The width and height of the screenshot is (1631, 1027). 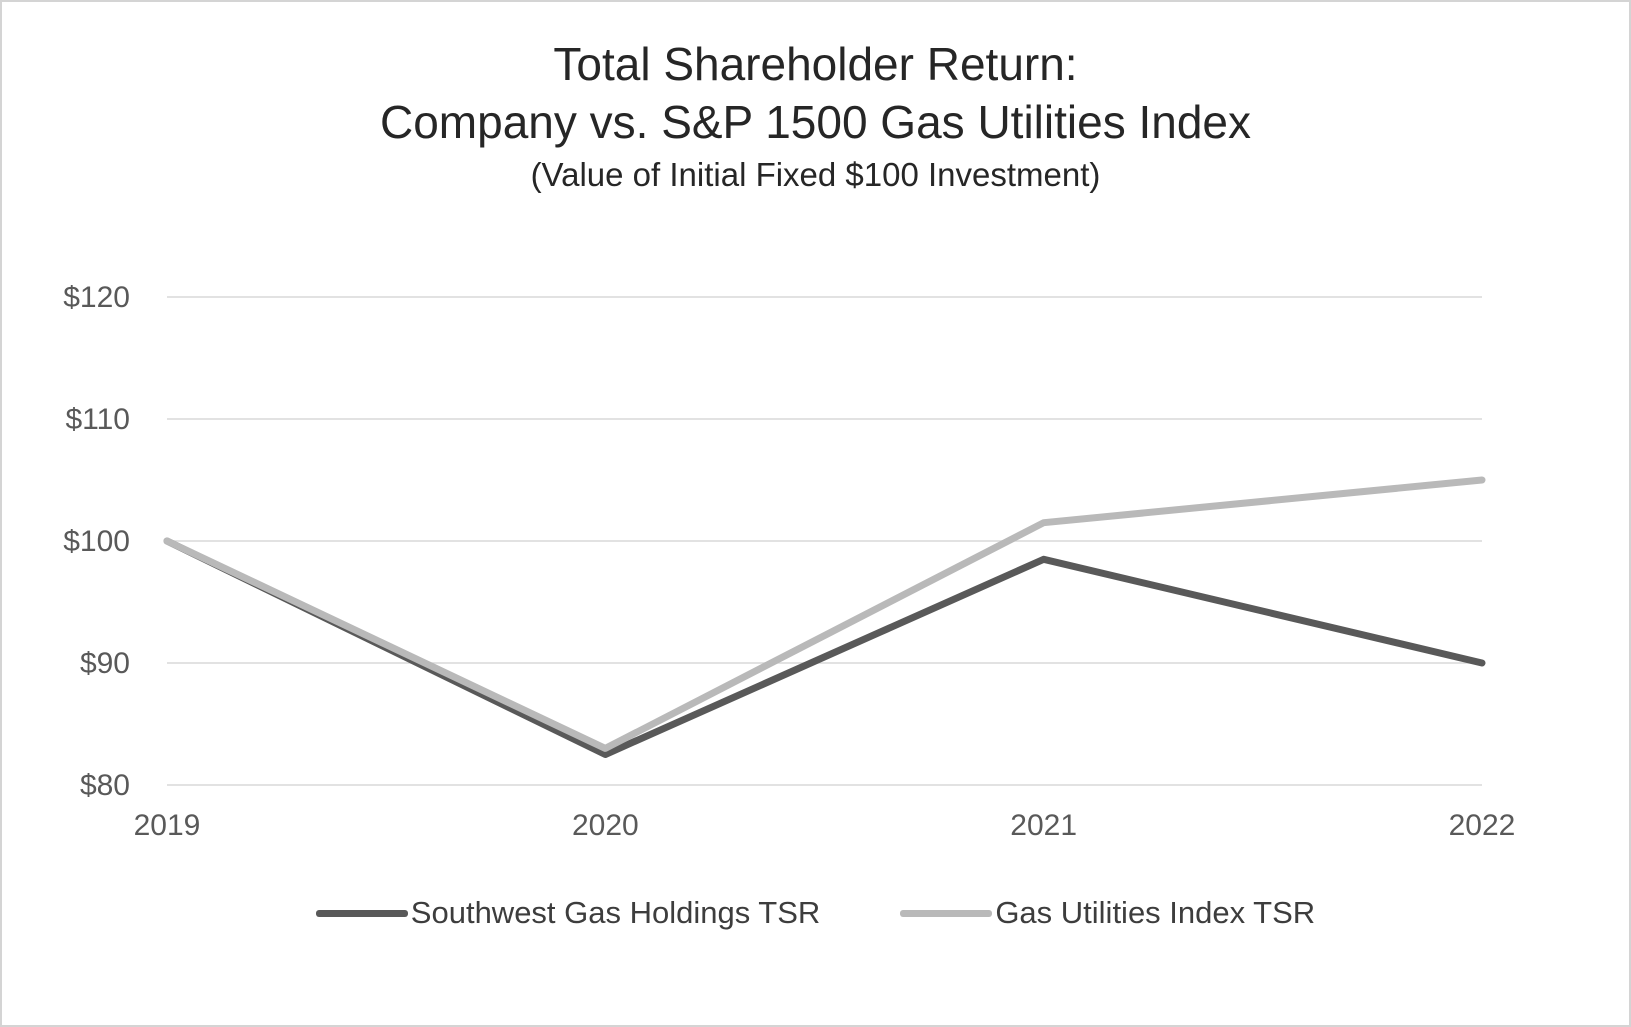 I want to click on y-tick-label: $100, so click(x=96, y=541).